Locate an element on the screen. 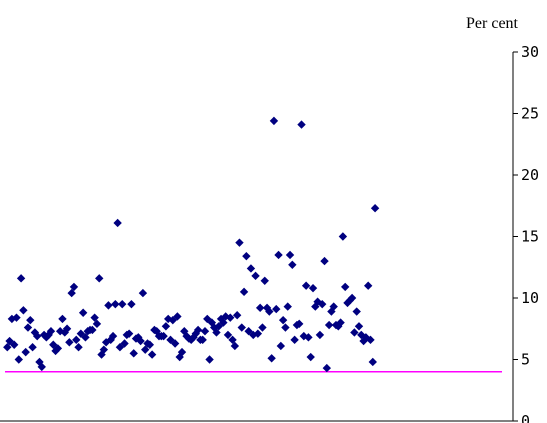 Image resolution: width=547 pixels, height=423 pixels. y-tick-label: 30 is located at coordinates (530, 52).